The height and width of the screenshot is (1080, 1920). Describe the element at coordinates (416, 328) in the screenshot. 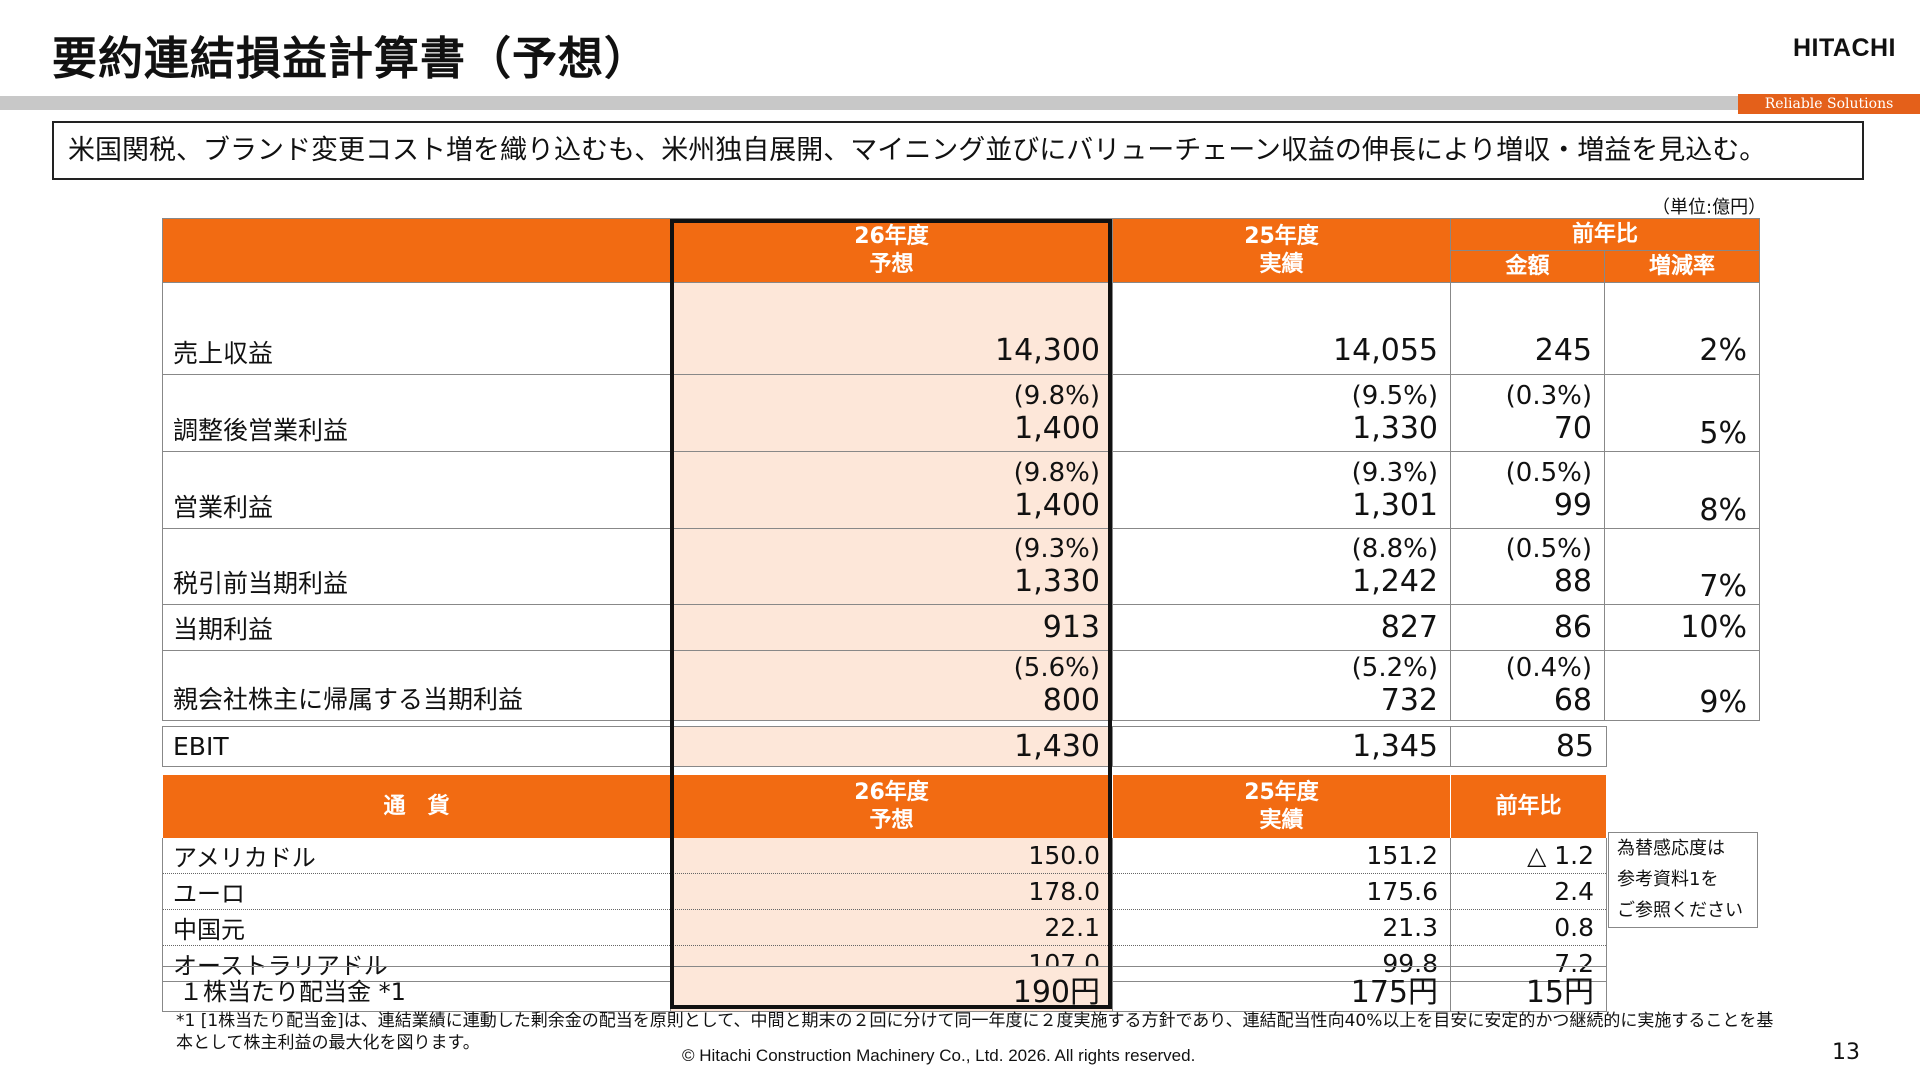

I see `row-label: 売上収益` at that location.